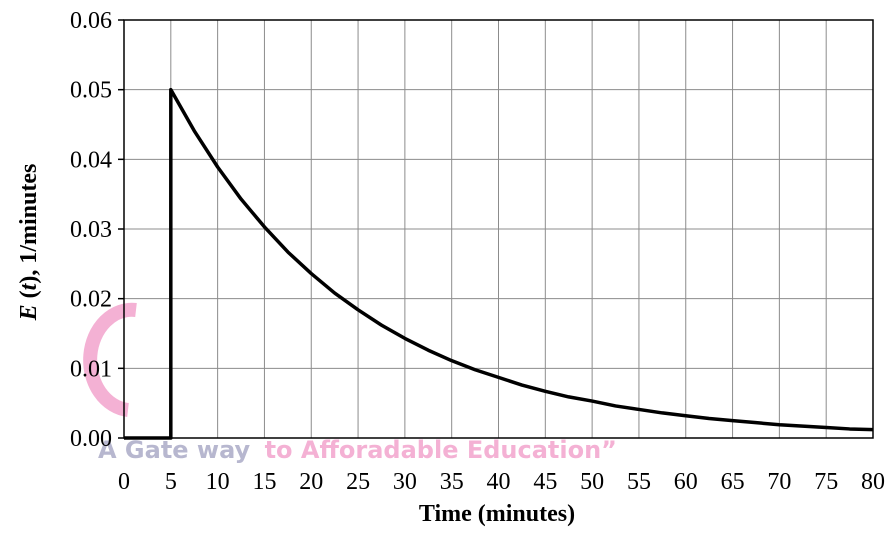  Describe the element at coordinates (545, 482) in the screenshot. I see `x-tick-label: 45` at that location.